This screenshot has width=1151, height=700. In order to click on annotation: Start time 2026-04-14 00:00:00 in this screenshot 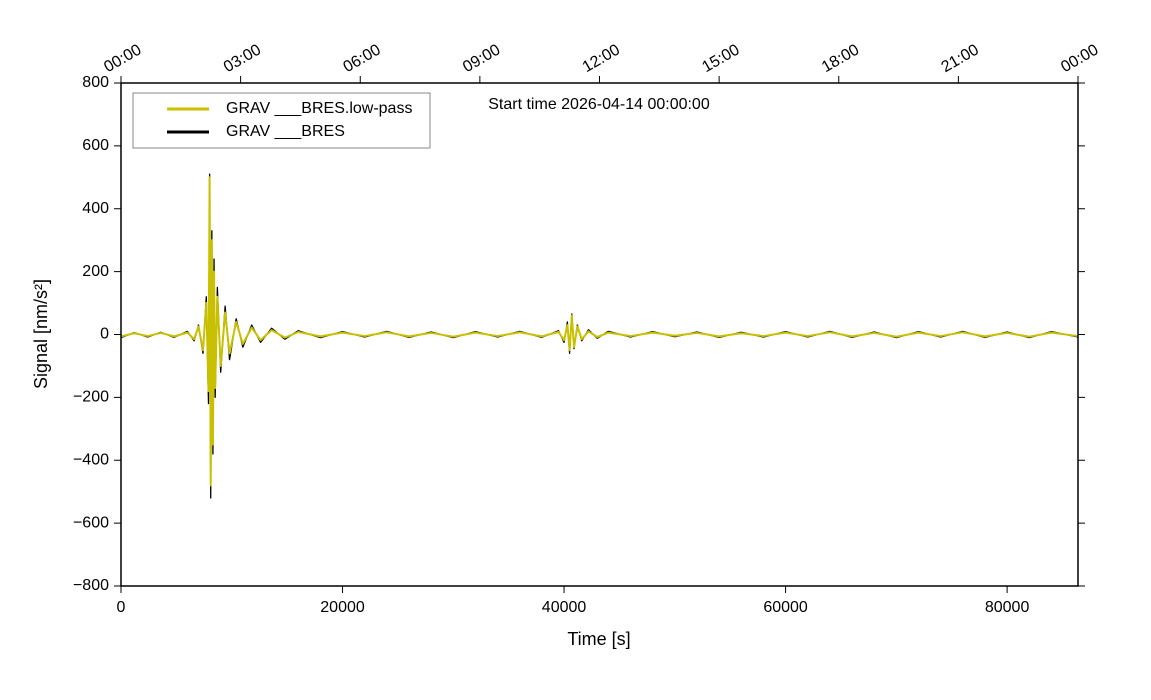, I will do `click(599, 104)`.